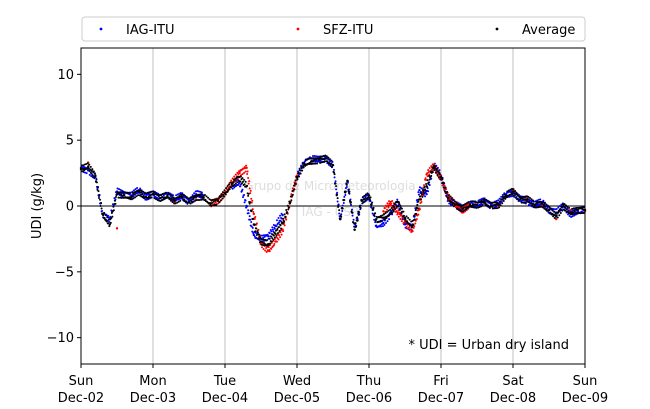 Image resolution: width=650 pixels, height=409 pixels. I want to click on y-tick-label: −5, so click(64, 272).